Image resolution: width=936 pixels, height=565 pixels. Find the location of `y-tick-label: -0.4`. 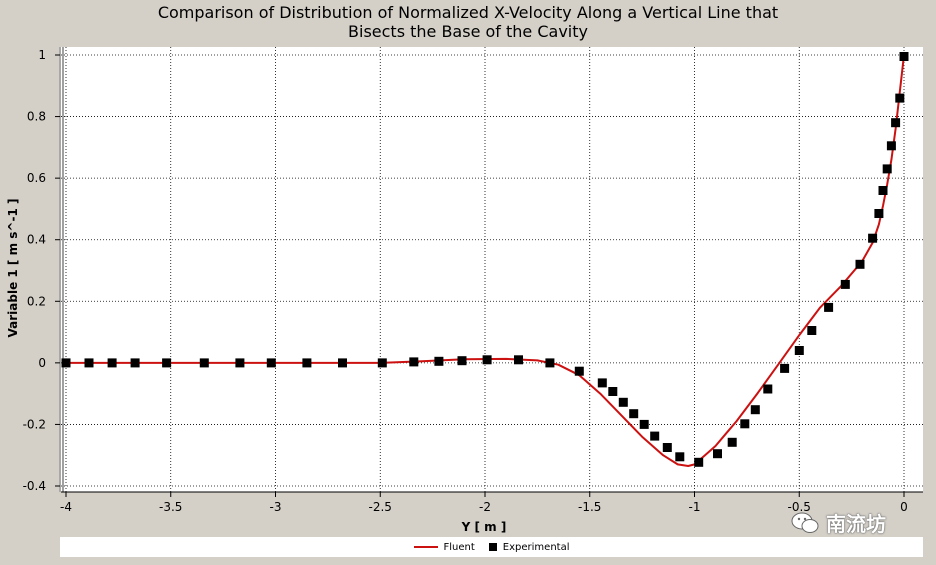

y-tick-label: -0.4 is located at coordinates (34, 486).